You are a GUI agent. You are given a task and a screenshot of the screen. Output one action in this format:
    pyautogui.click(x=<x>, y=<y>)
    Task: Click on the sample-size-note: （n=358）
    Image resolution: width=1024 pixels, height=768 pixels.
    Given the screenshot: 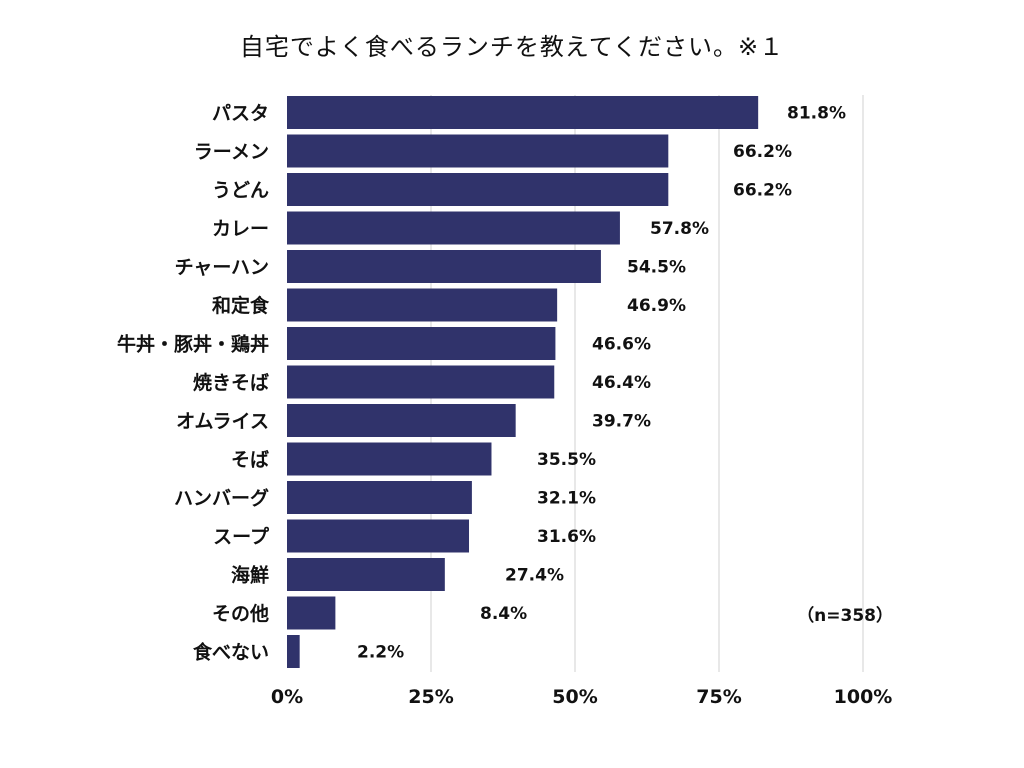 What is the action you would take?
    pyautogui.click(x=845, y=616)
    